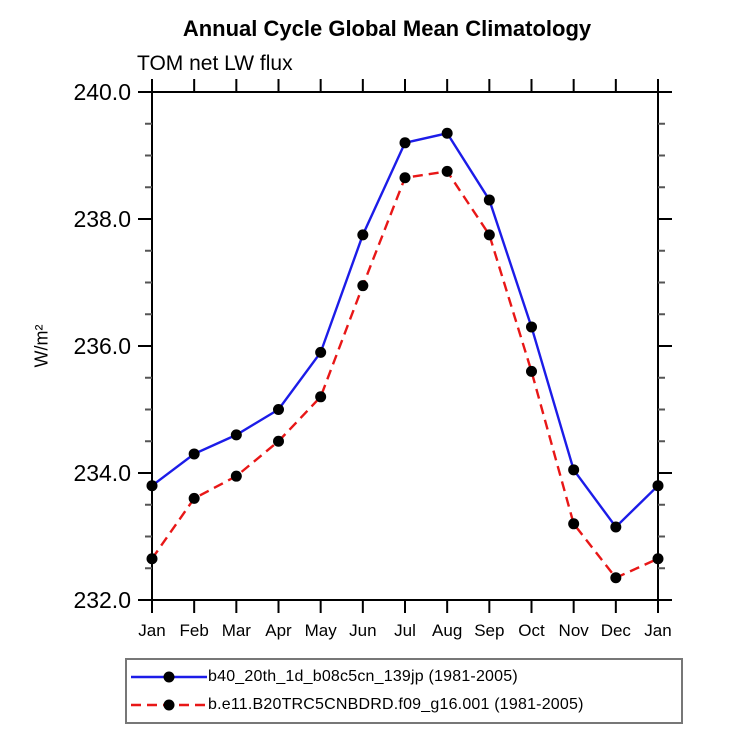  I want to click on legend-item-0: b40_20th_1d_b08c5cn_139jp (1981-2005), so click(404, 677).